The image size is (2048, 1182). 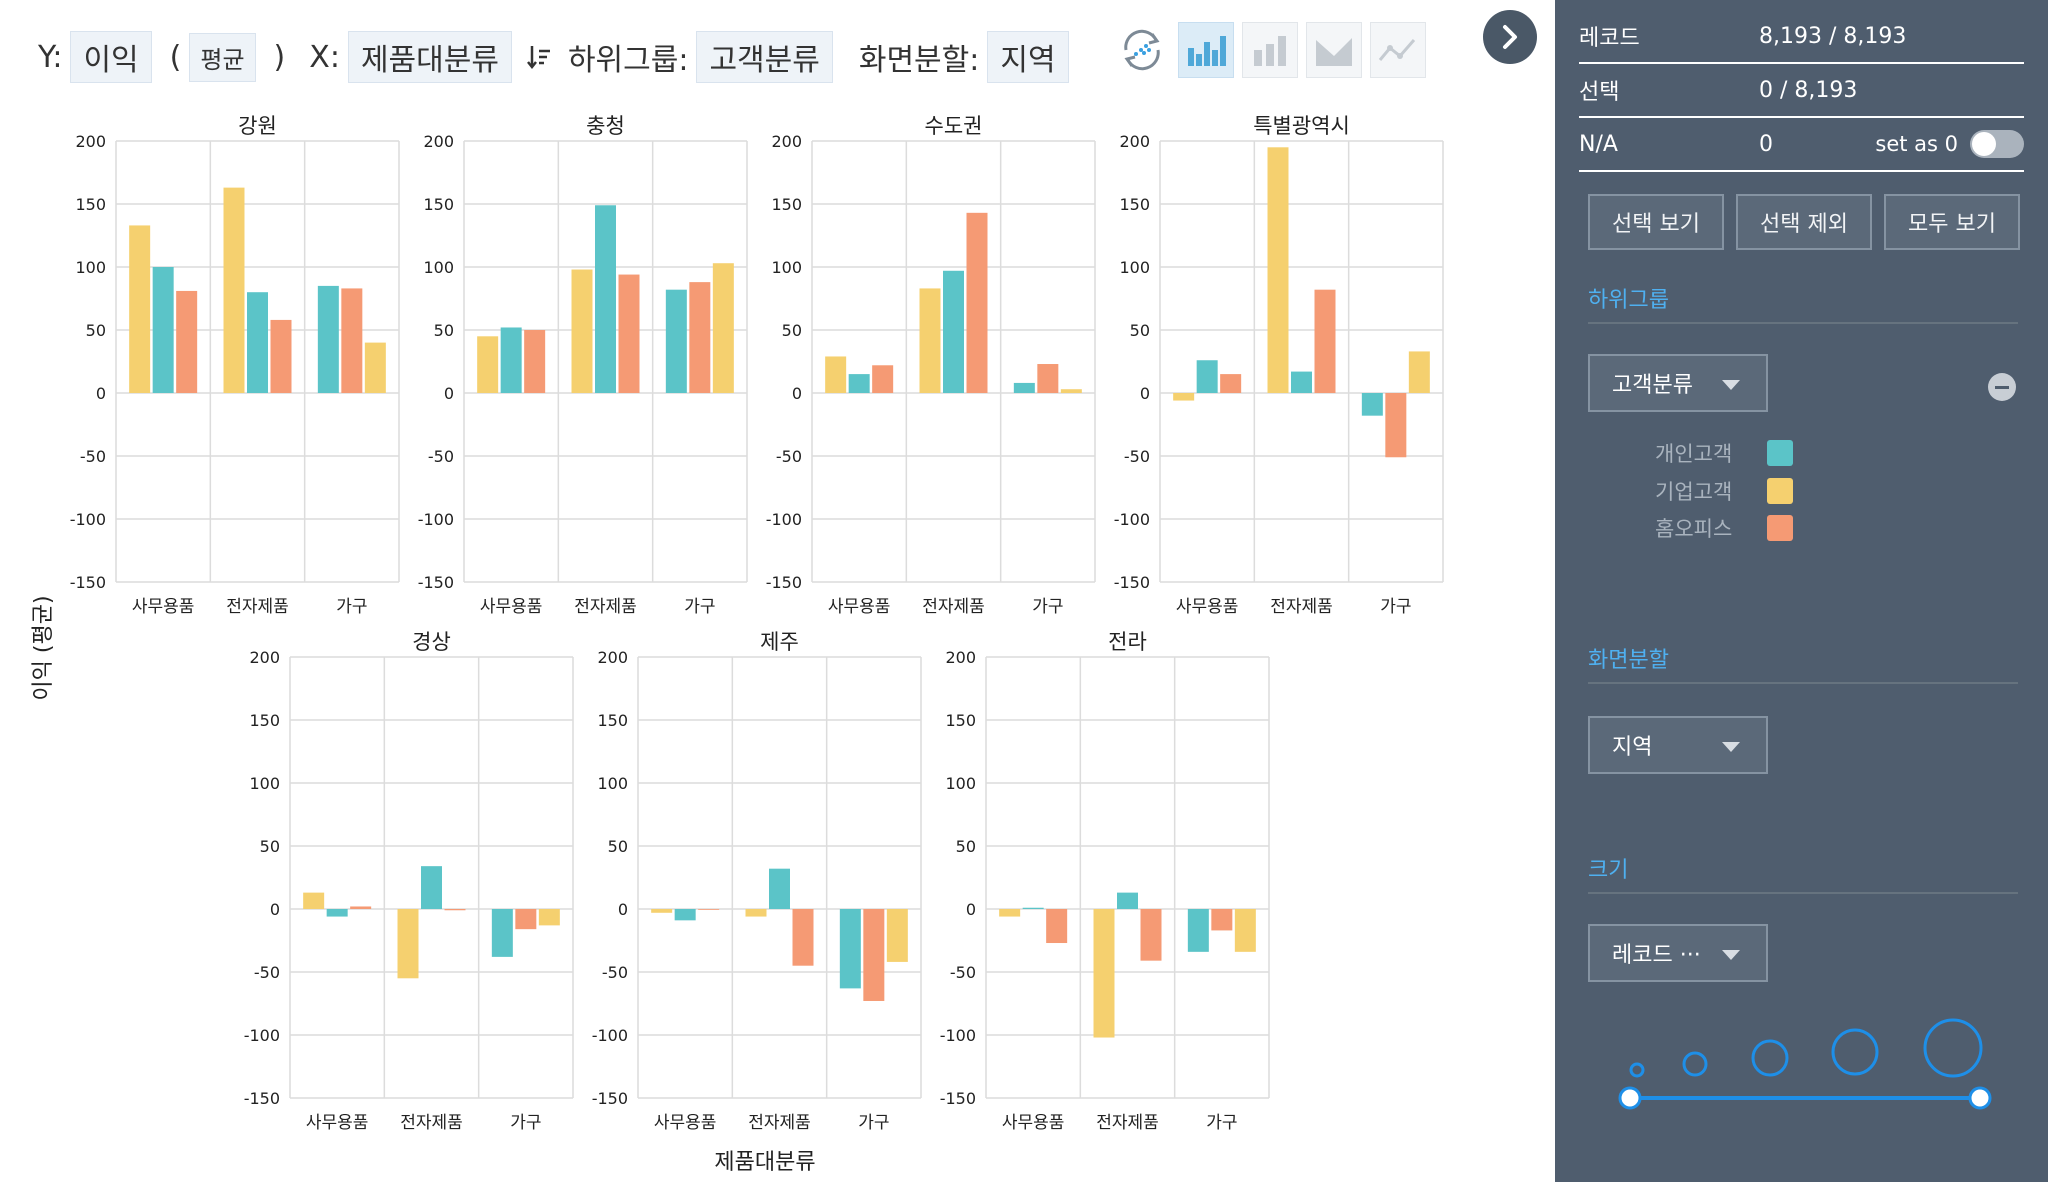 What do you see at coordinates (1270, 50) in the screenshot?
I see `bar-chart-gray-icon` at bounding box center [1270, 50].